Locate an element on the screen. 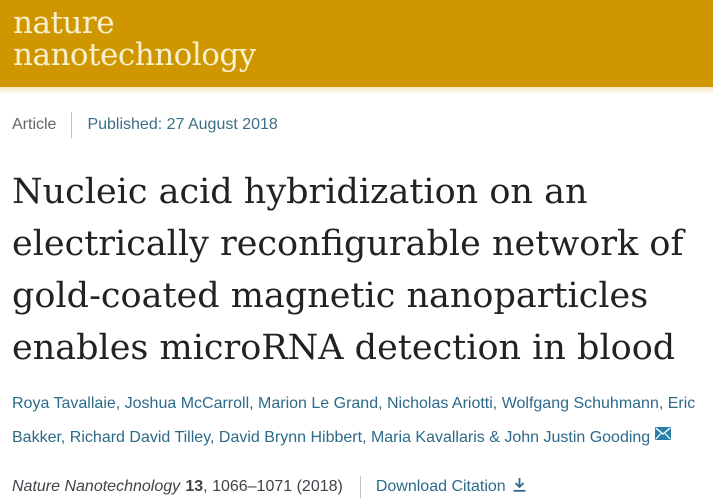 The height and width of the screenshot is (498, 713). citation-volume: 13 is located at coordinates (194, 486).